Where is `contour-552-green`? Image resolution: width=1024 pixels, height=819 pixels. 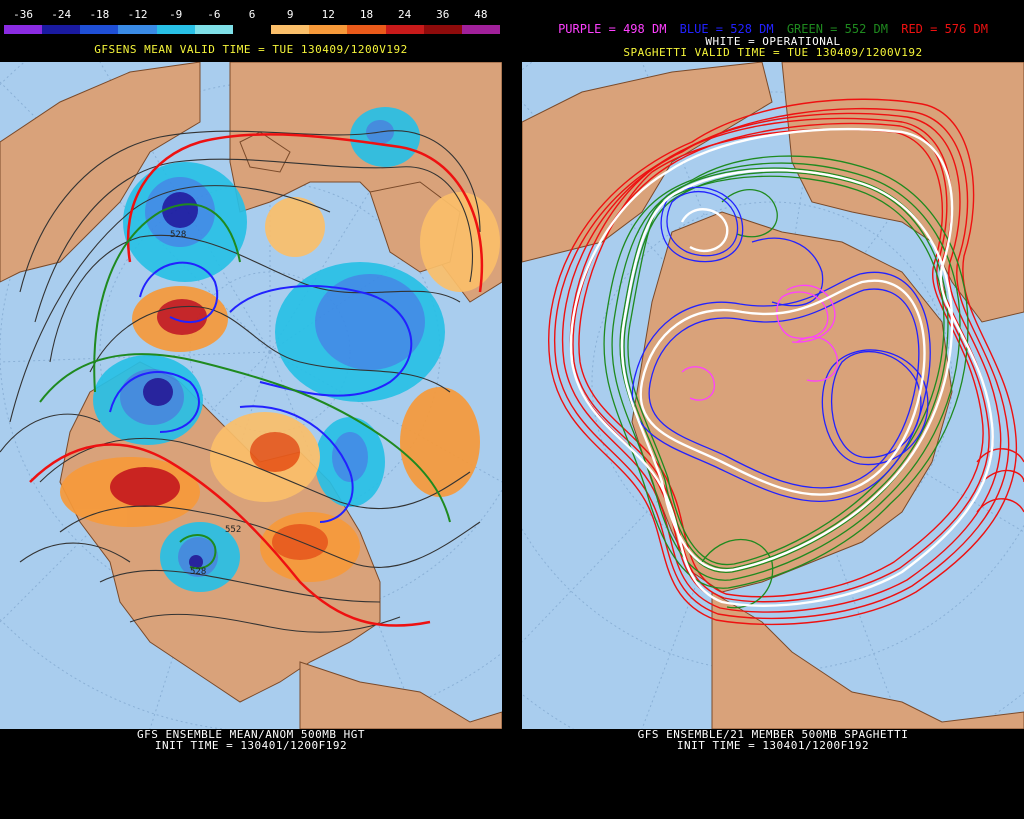 contour-552-green is located at coordinates (167, 298).